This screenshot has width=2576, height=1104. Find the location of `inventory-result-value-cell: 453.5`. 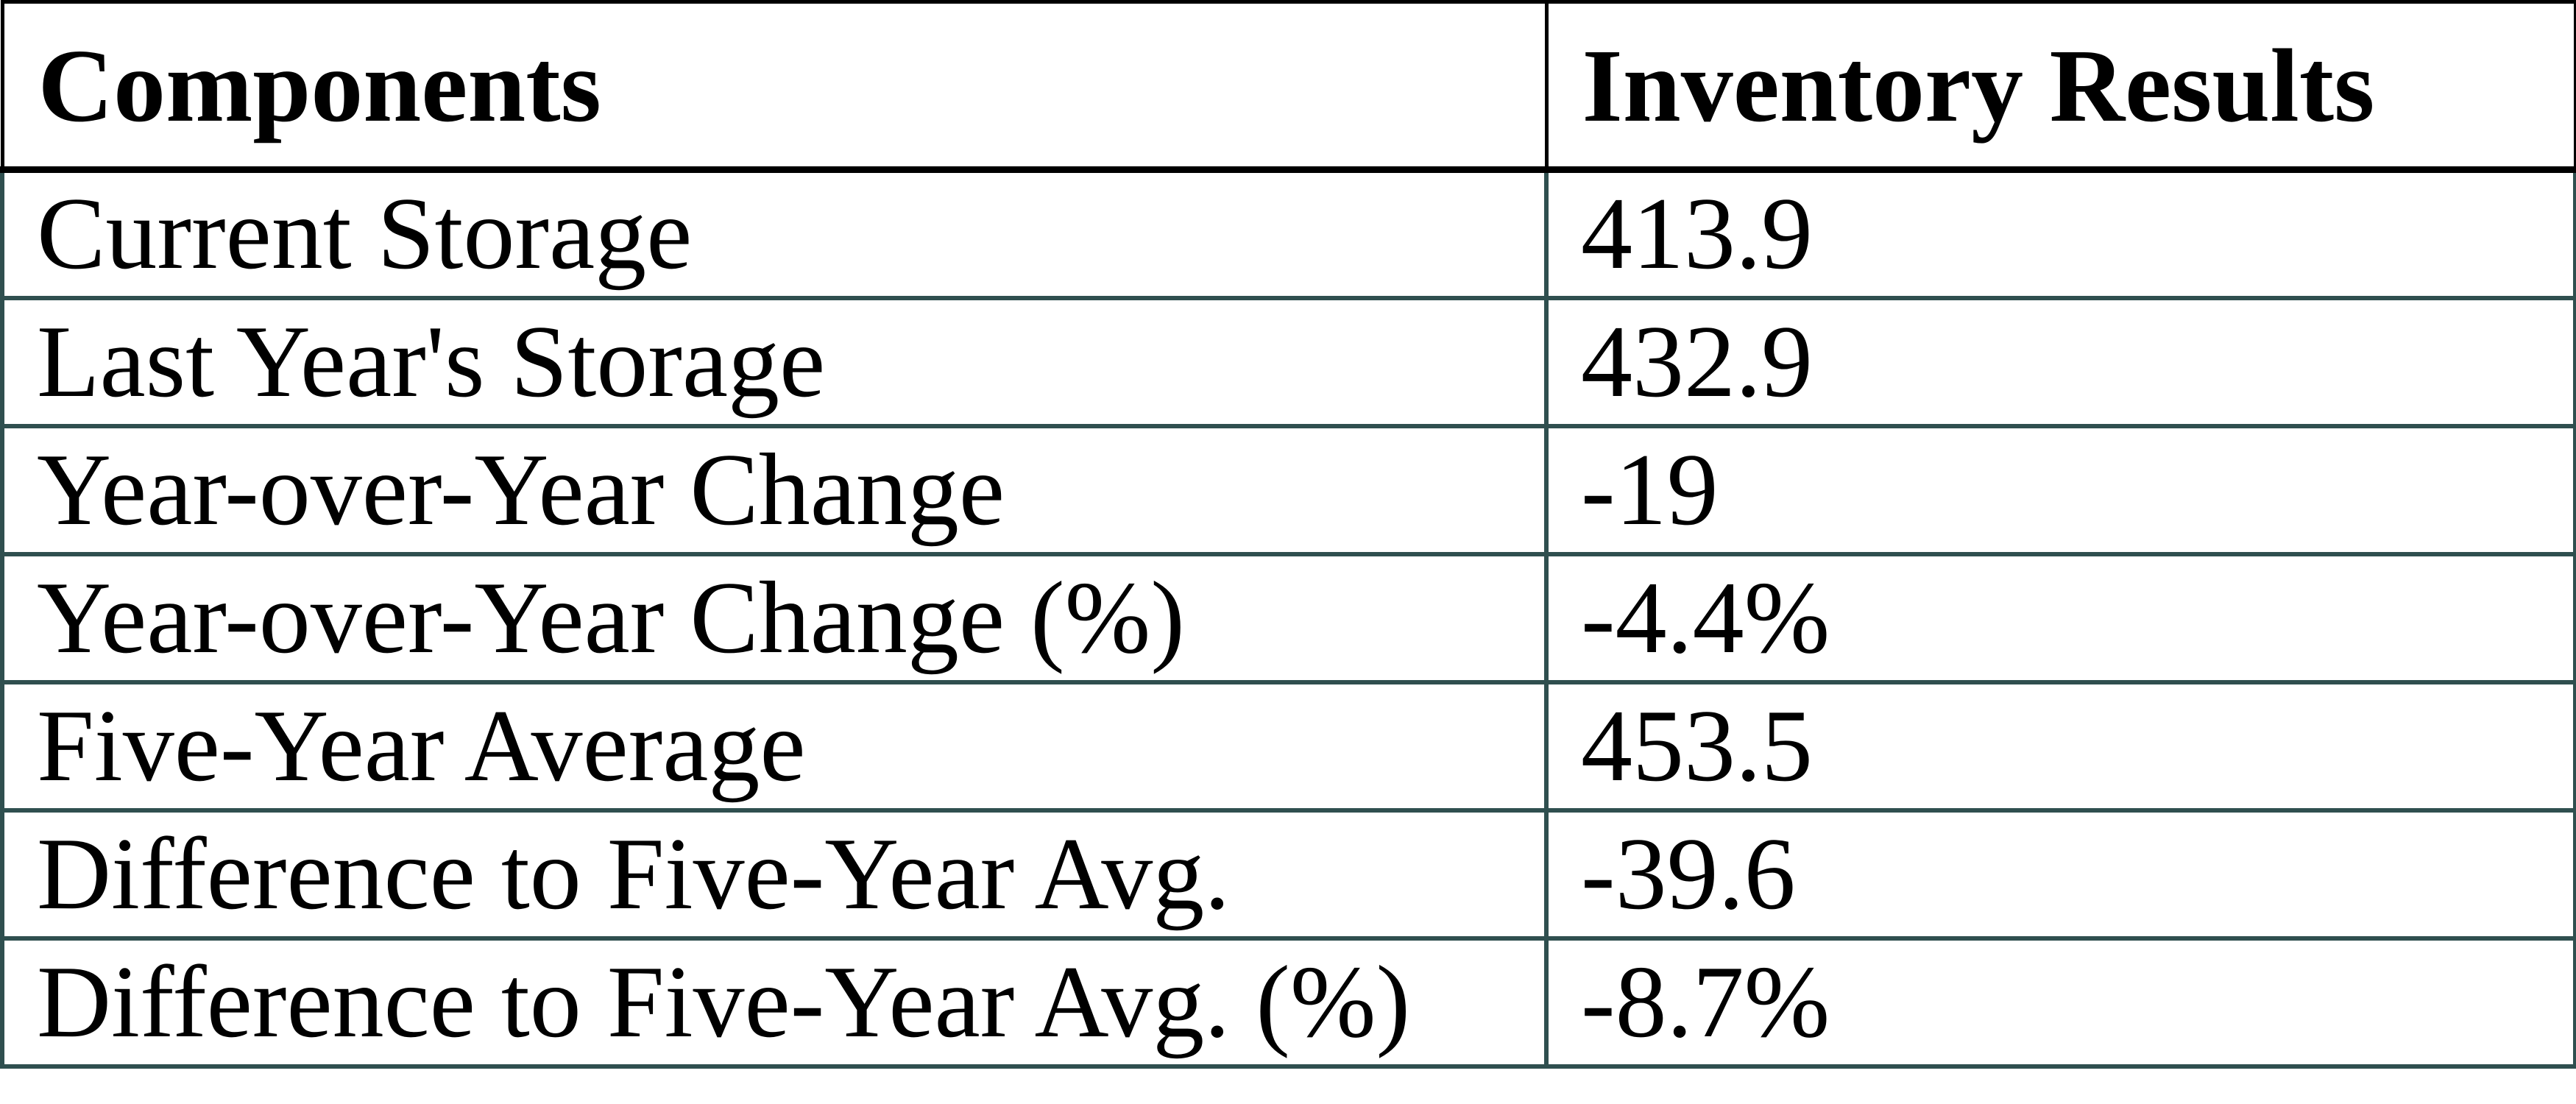

inventory-result-value-cell: 453.5 is located at coordinates (2060, 746).